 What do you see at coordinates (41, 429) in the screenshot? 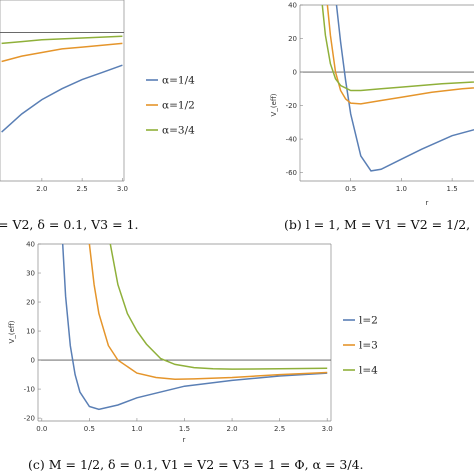
I see `panel-c-x-tick-label: 0.0` at bounding box center [41, 429].